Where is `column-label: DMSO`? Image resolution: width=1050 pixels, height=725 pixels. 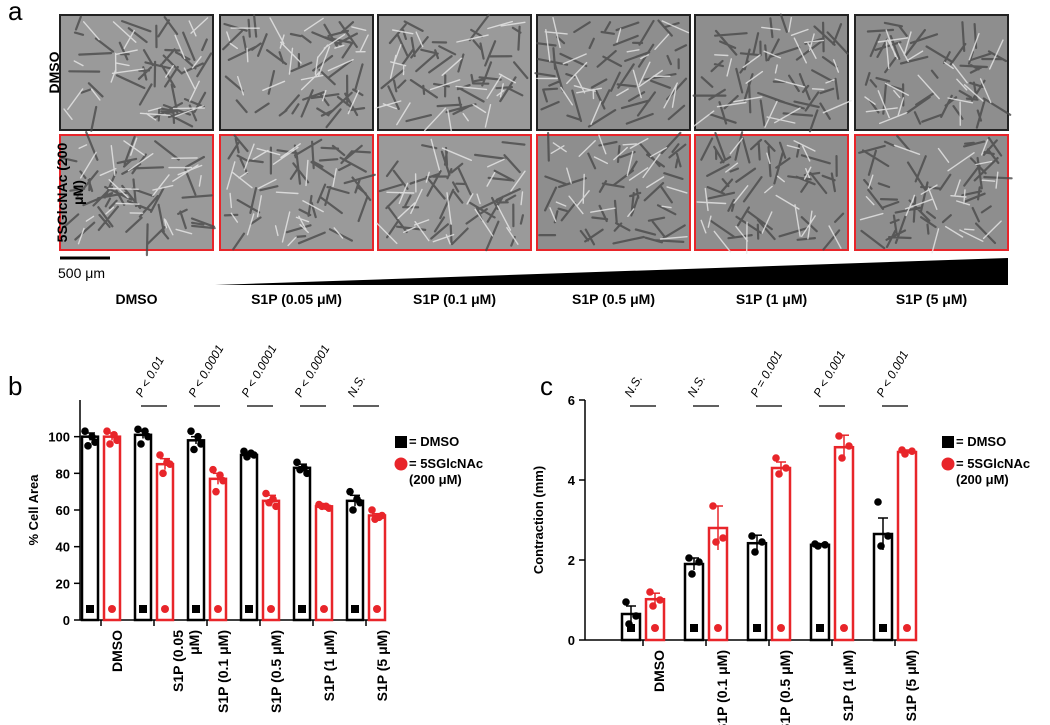
column-label: DMSO is located at coordinates (136, 299).